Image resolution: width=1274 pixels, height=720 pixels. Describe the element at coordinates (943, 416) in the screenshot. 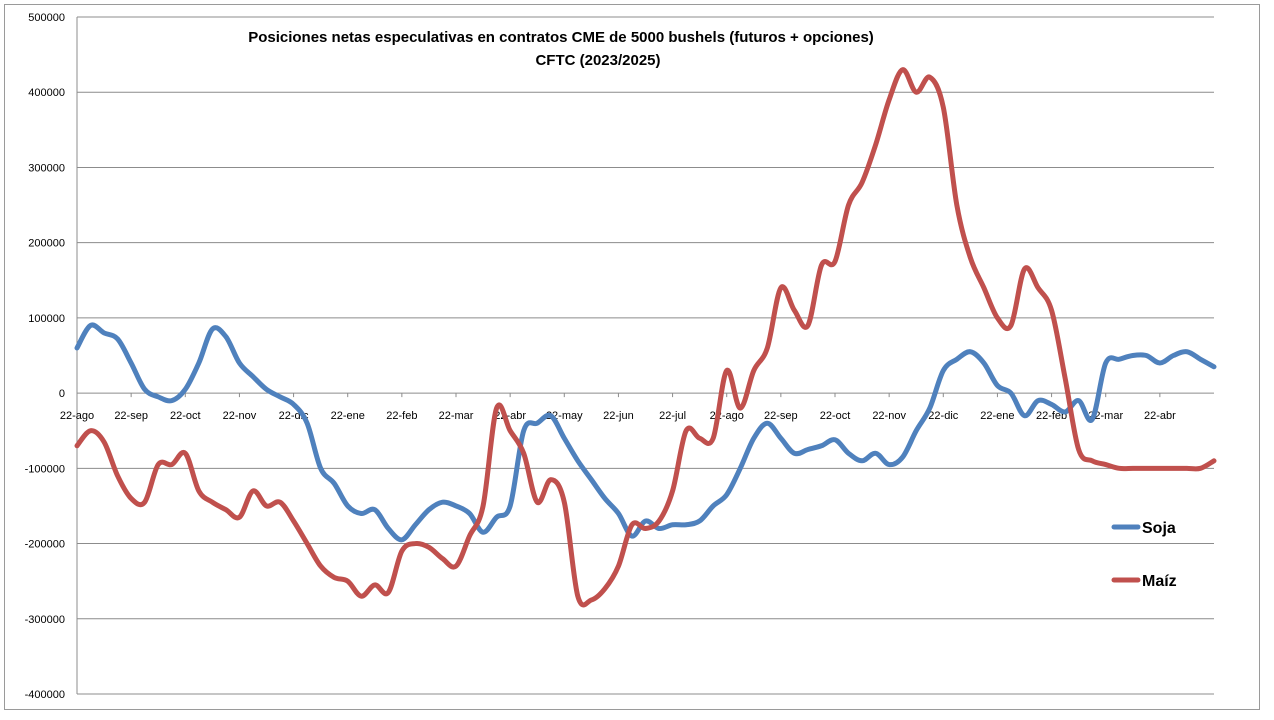

I see `x-tick-label: 22-dic` at that location.